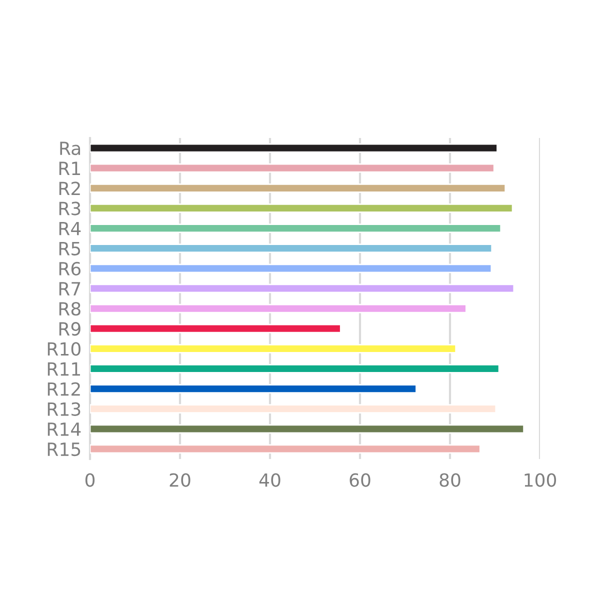 The height and width of the screenshot is (600, 600). I want to click on x-tick-label: 100, so click(540, 480).